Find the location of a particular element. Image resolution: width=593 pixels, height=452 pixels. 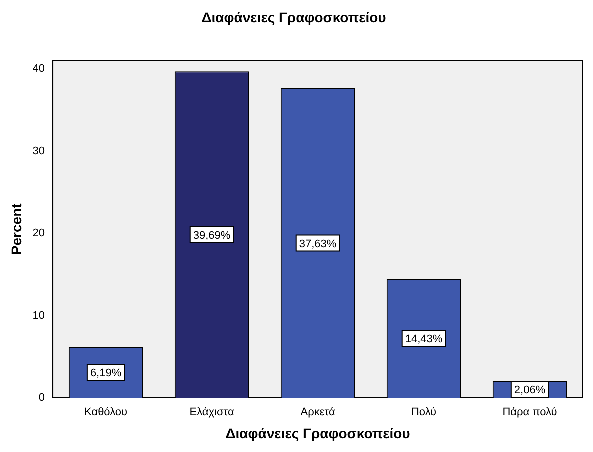

chart-title: Διαφάνειες Γραφοσκοπείου is located at coordinates (294, 17).